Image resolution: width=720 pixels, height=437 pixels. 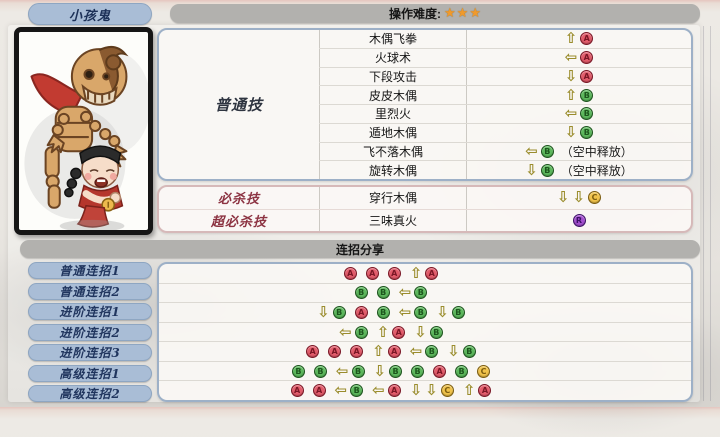 I want to click on move-name: 飞不落木偶, so click(x=393, y=151).